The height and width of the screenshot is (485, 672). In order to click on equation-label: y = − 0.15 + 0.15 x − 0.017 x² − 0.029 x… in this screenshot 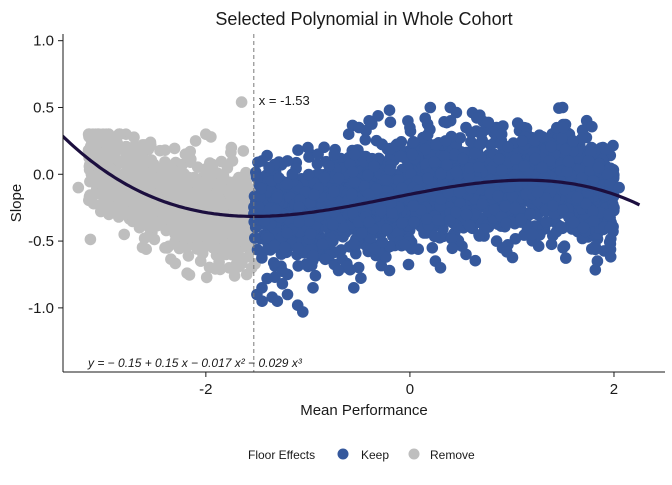, I will do `click(195, 363)`.